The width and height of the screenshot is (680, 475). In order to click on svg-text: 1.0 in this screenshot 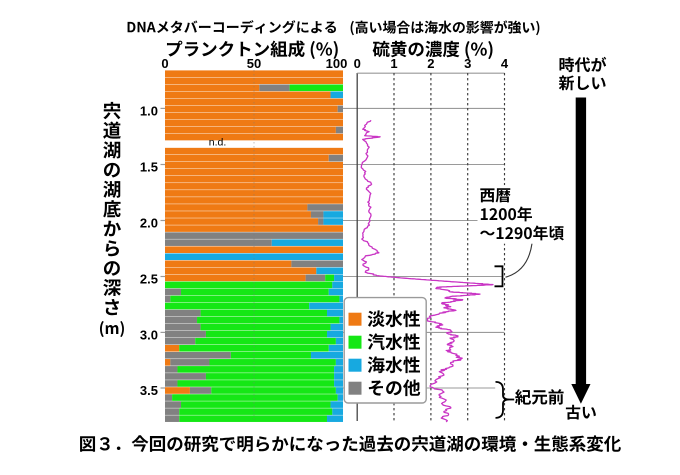, I will do `click(149, 110)`.